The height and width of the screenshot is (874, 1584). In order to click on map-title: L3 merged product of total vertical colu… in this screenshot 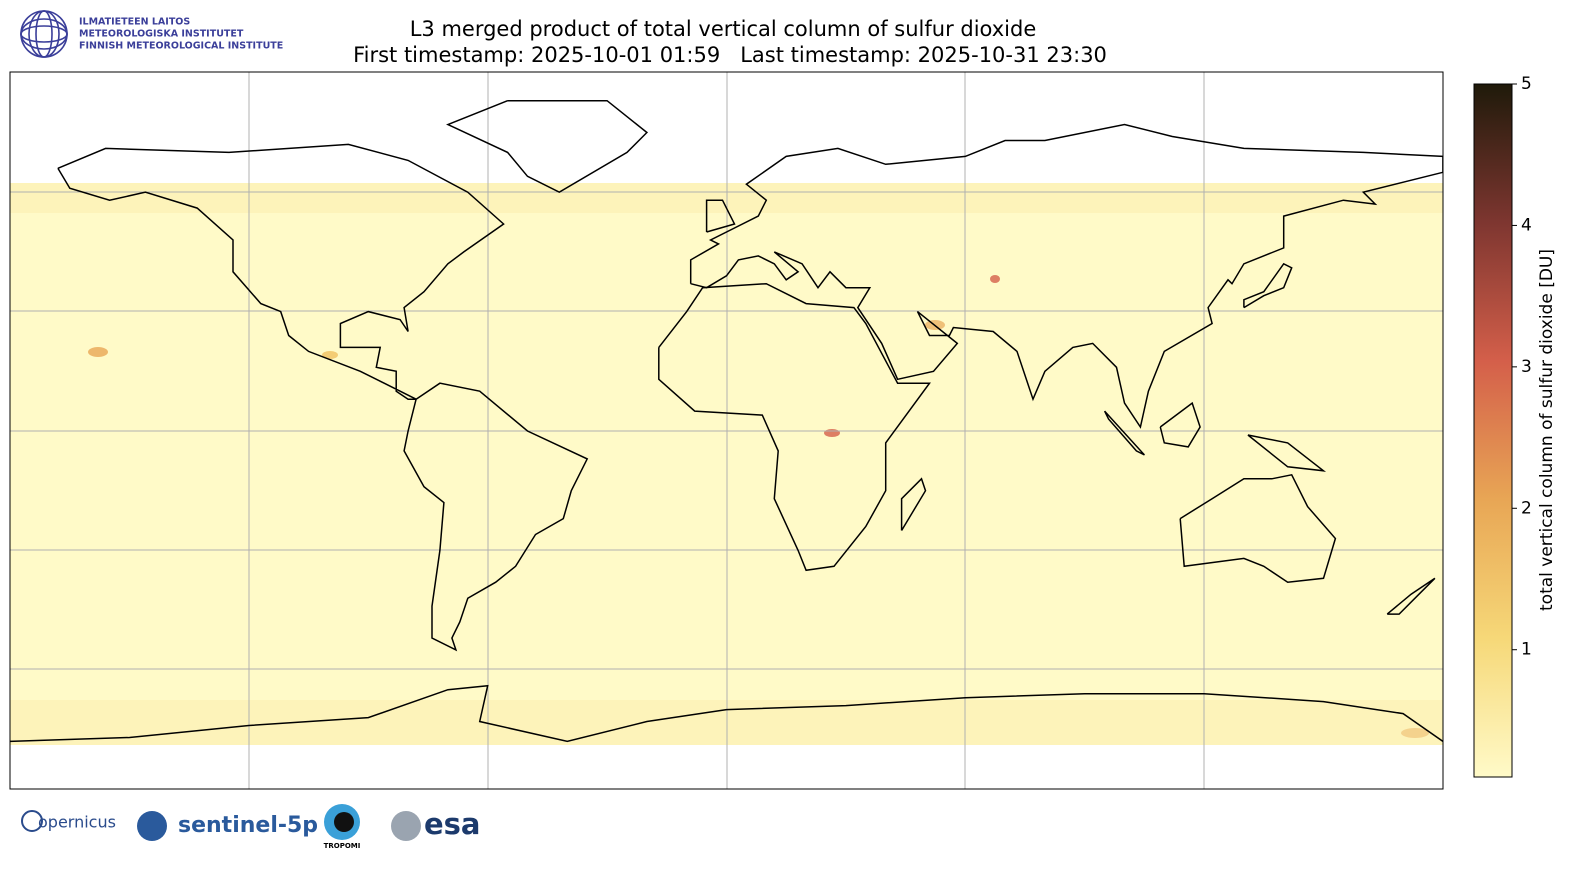, I will do `click(723, 29)`.